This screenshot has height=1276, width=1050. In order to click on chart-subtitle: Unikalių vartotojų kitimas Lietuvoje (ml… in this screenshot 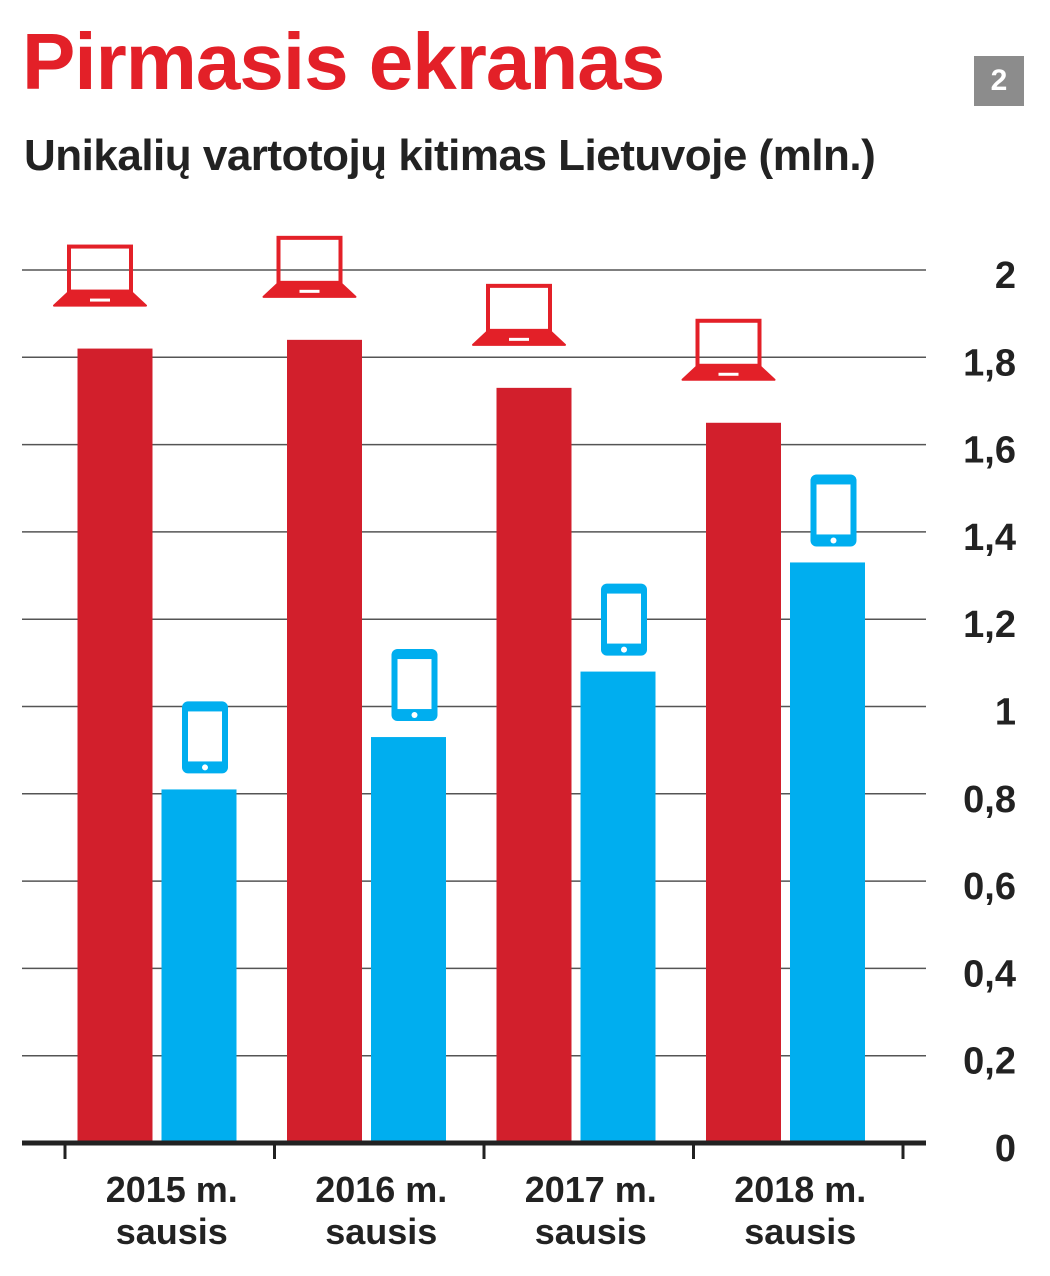, I will do `click(450, 155)`.